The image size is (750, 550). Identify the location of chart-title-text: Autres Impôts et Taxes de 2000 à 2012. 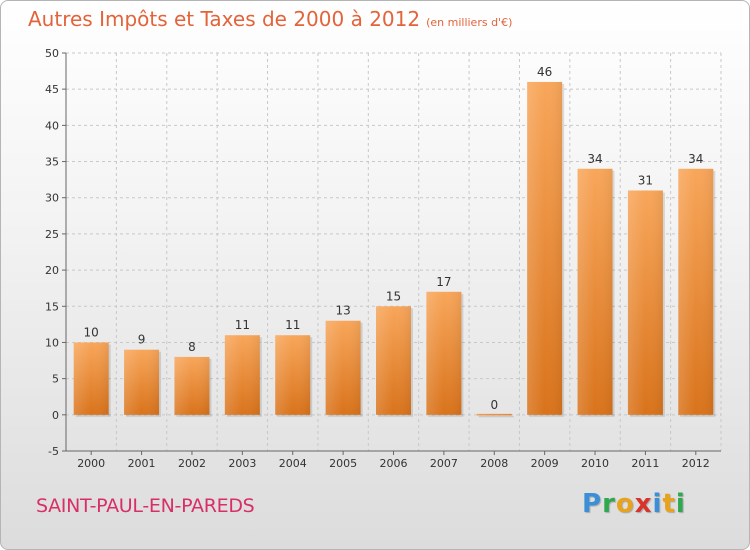
(224, 19).